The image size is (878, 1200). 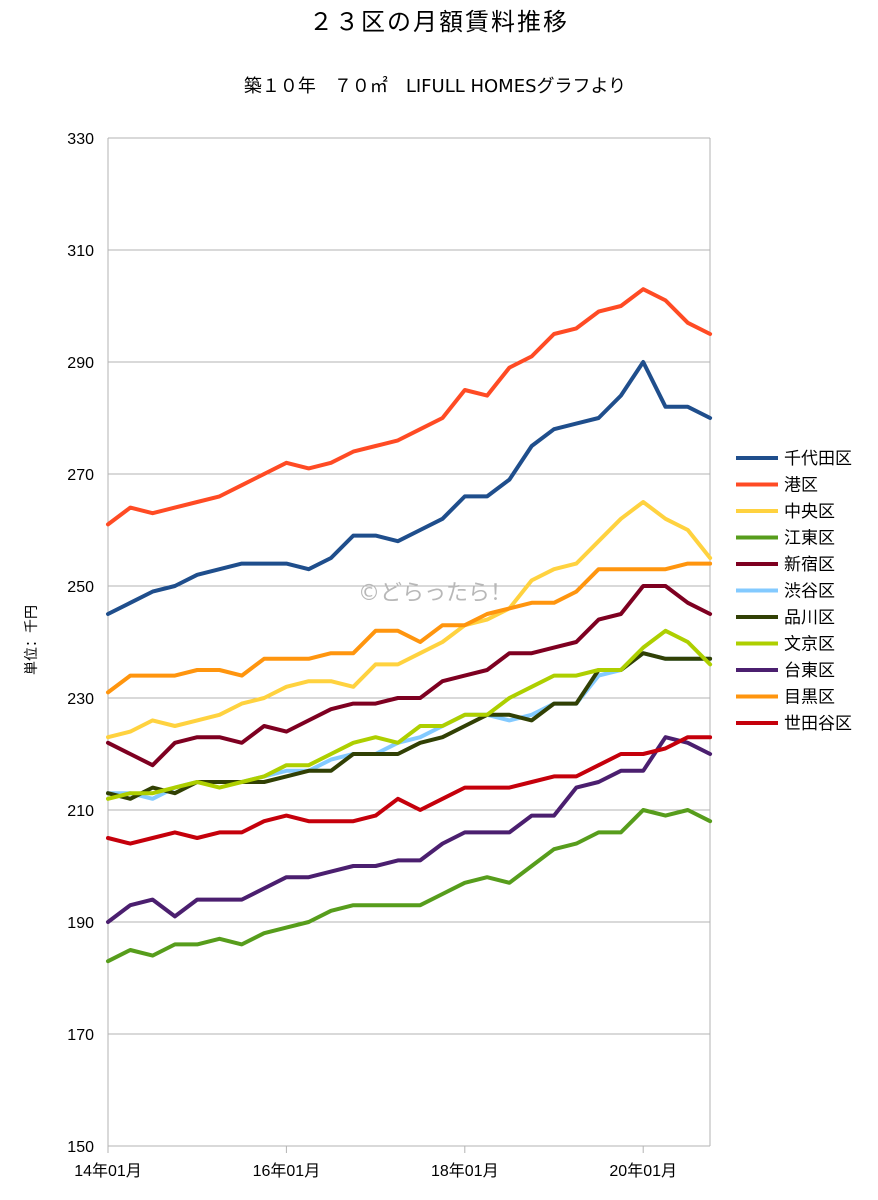 What do you see at coordinates (108, 1171) in the screenshot?
I see `x-tick-label: 14年01月` at bounding box center [108, 1171].